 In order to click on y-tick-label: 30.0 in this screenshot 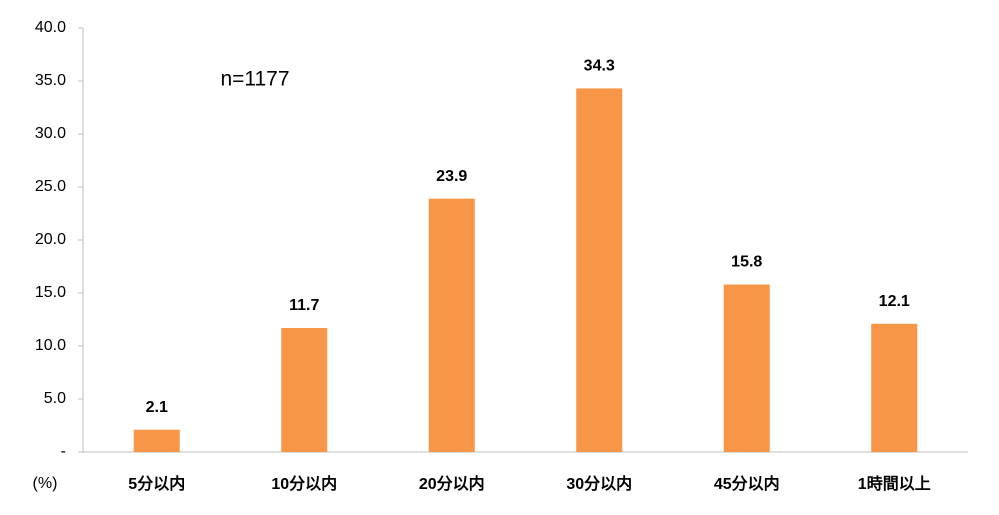, I will do `click(50, 133)`.